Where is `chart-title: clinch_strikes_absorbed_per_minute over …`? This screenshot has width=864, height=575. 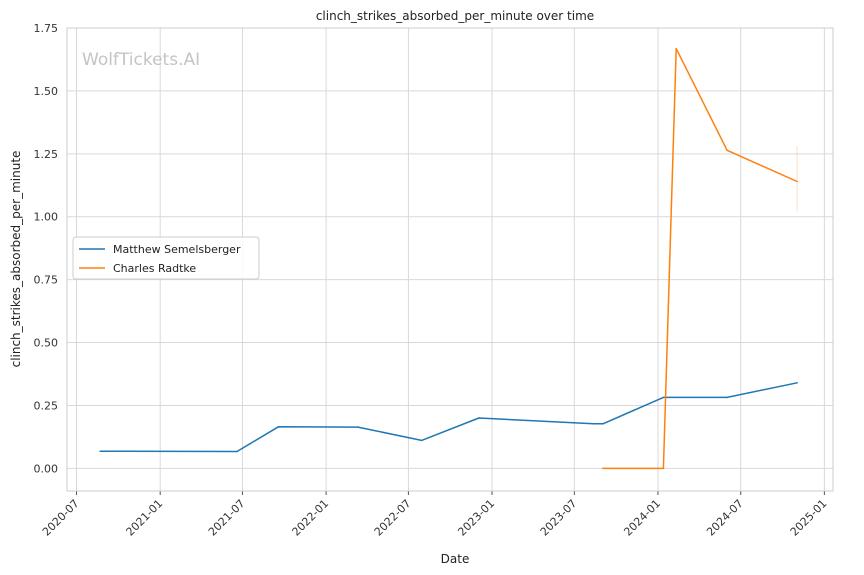 chart-title: clinch_strikes_absorbed_per_minute over … is located at coordinates (455, 16).